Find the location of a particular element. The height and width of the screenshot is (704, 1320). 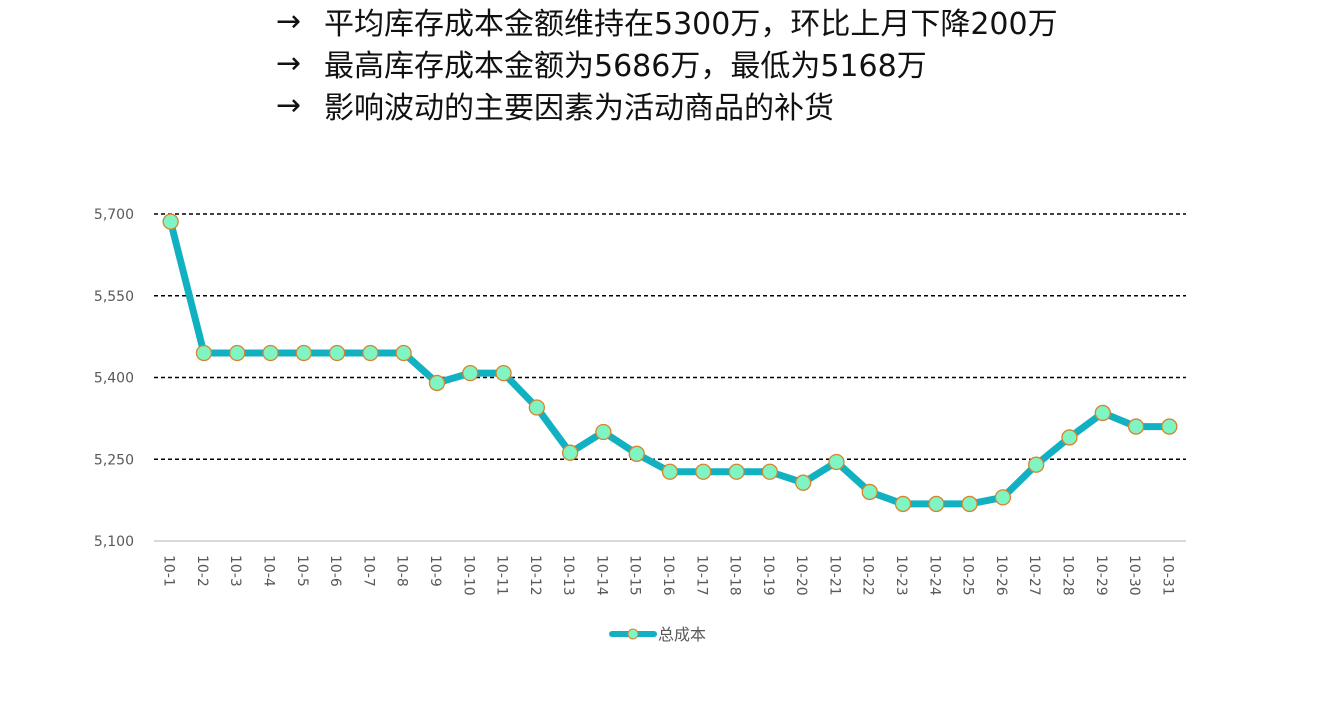

x-tick-label: 10-26 is located at coordinates (1001, 575).